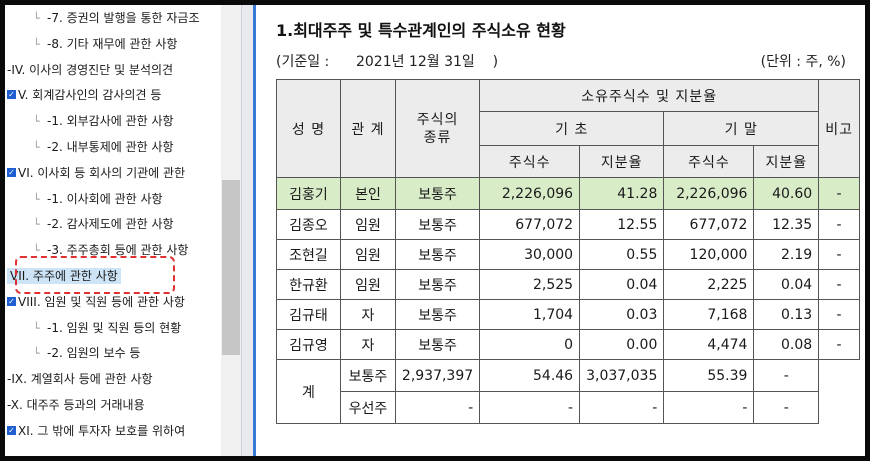 Image resolution: width=870 pixels, height=461 pixels. What do you see at coordinates (530, 161) in the screenshot?
I see `header-begin-shares: 주식수` at bounding box center [530, 161].